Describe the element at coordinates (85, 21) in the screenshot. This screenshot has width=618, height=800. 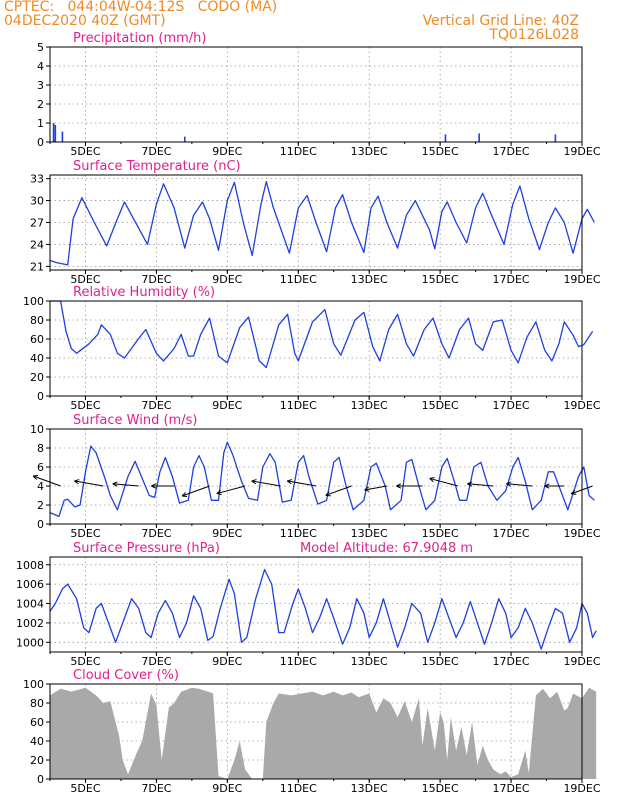
I see `run-date: 04DEC2020 40Z (GMT)` at that location.